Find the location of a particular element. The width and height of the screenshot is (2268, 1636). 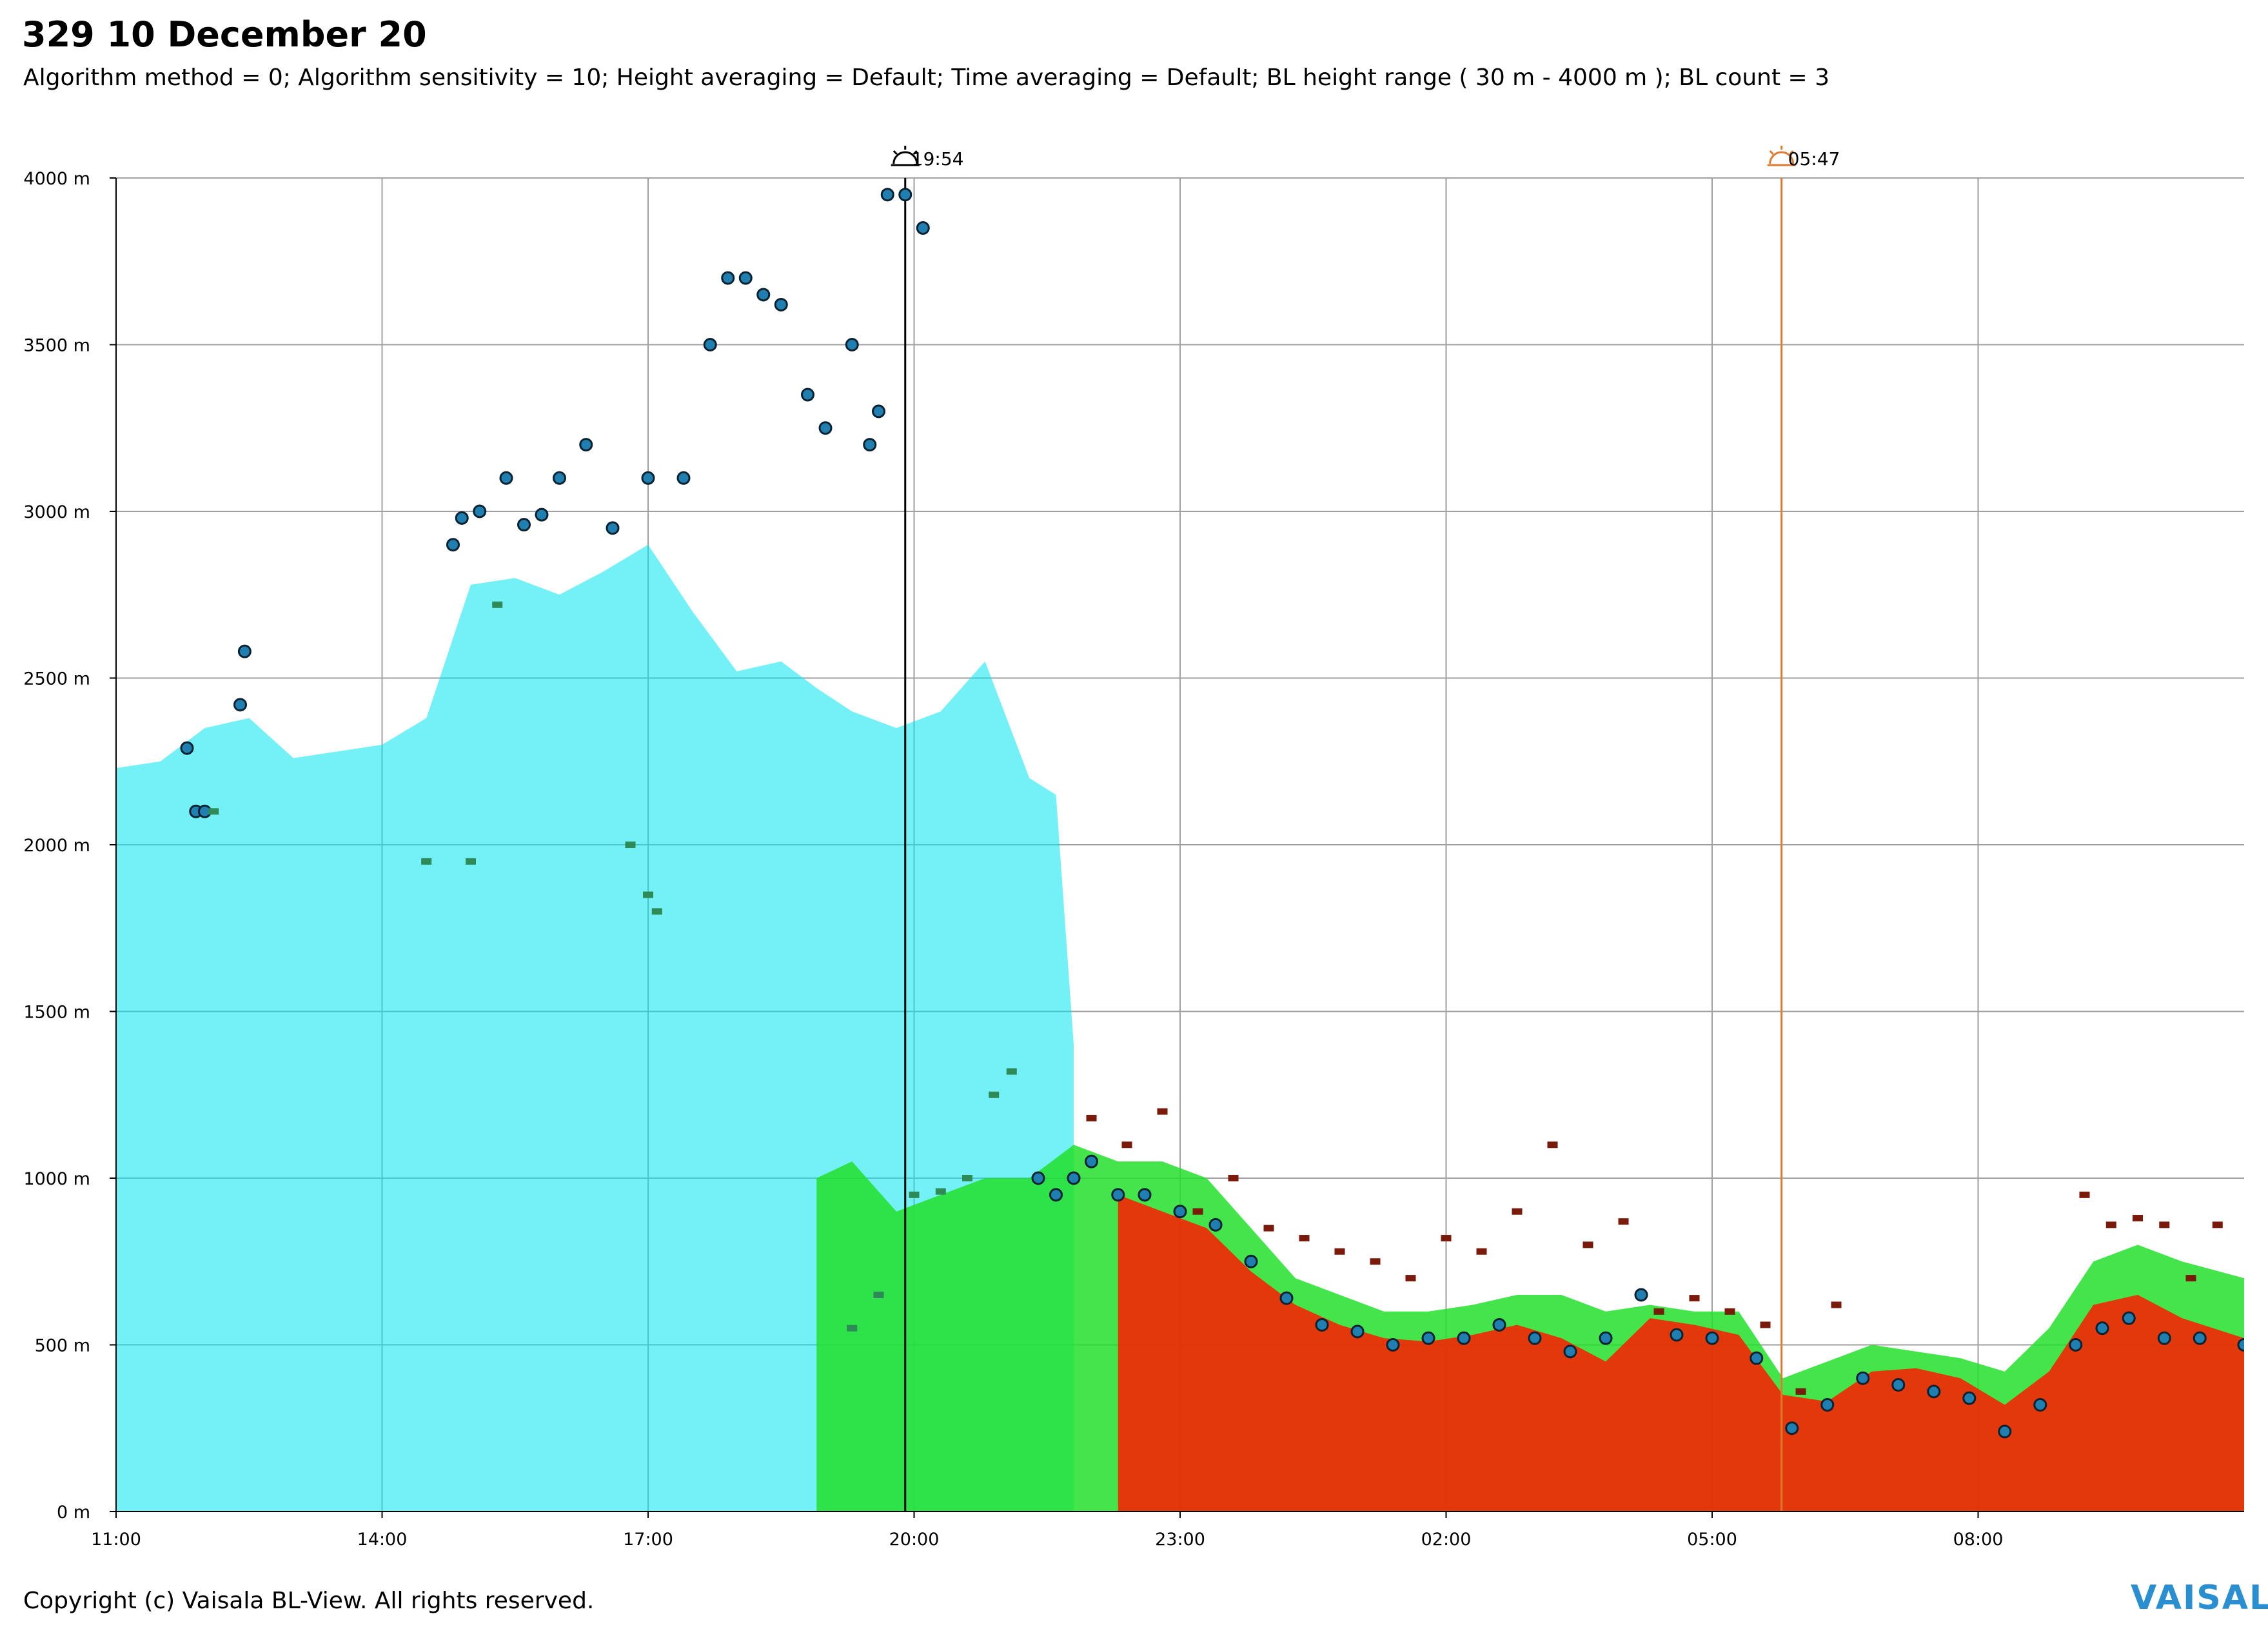

sunrise-time-label: 05:47 is located at coordinates (1814, 159).